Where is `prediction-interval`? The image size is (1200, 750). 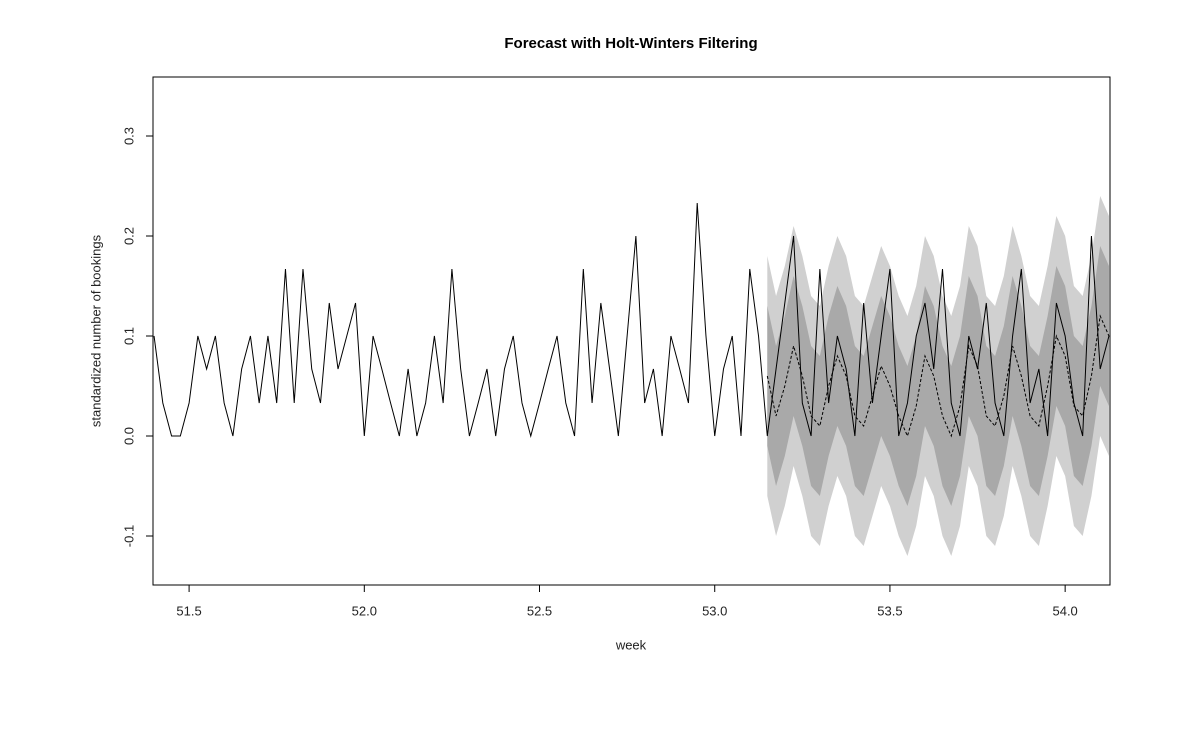 prediction-interval is located at coordinates (938, 376).